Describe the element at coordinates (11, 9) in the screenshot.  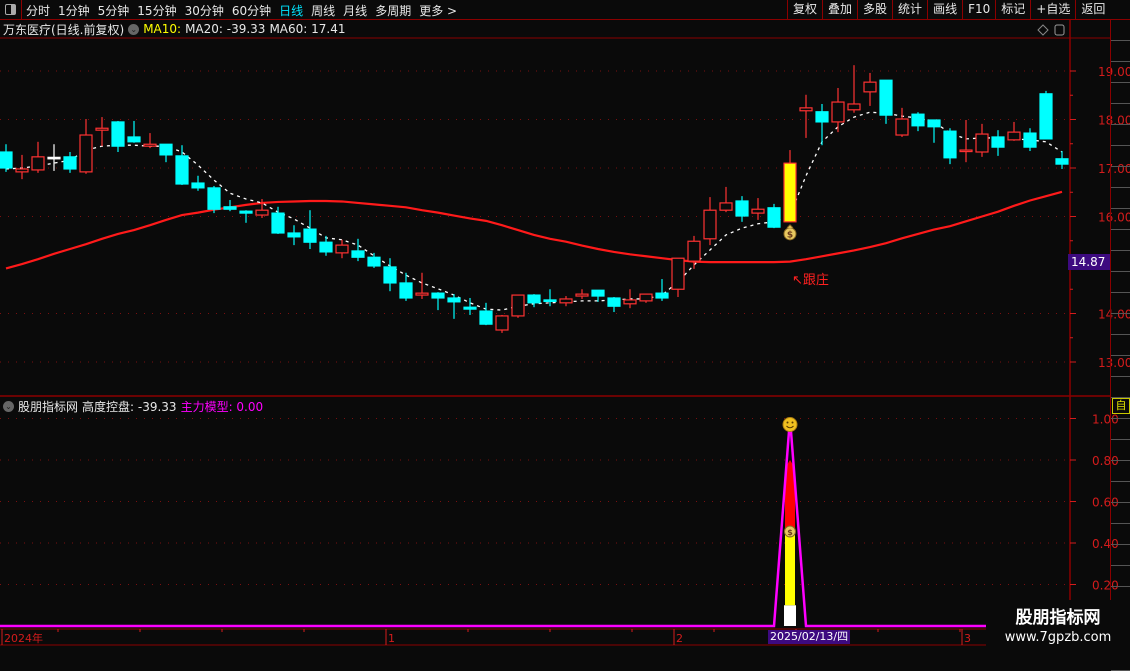
I see `panel-toggle-icon` at that location.